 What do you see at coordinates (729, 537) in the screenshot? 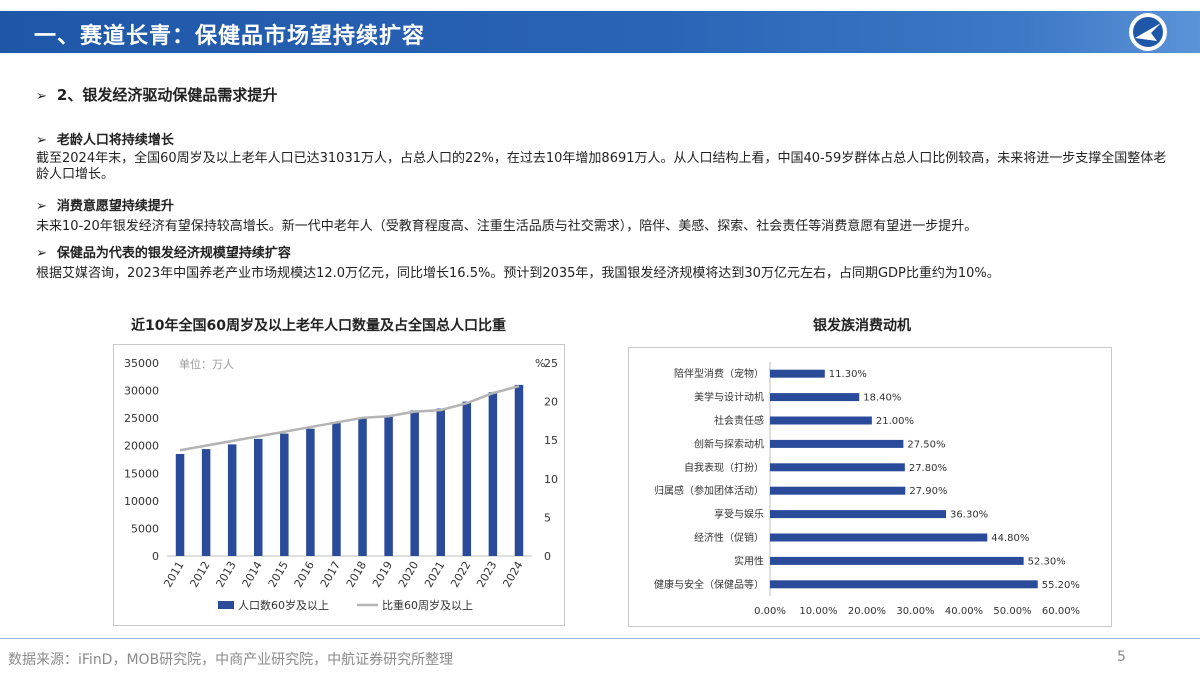
I see `category-label: 经济性（促销）` at bounding box center [729, 537].